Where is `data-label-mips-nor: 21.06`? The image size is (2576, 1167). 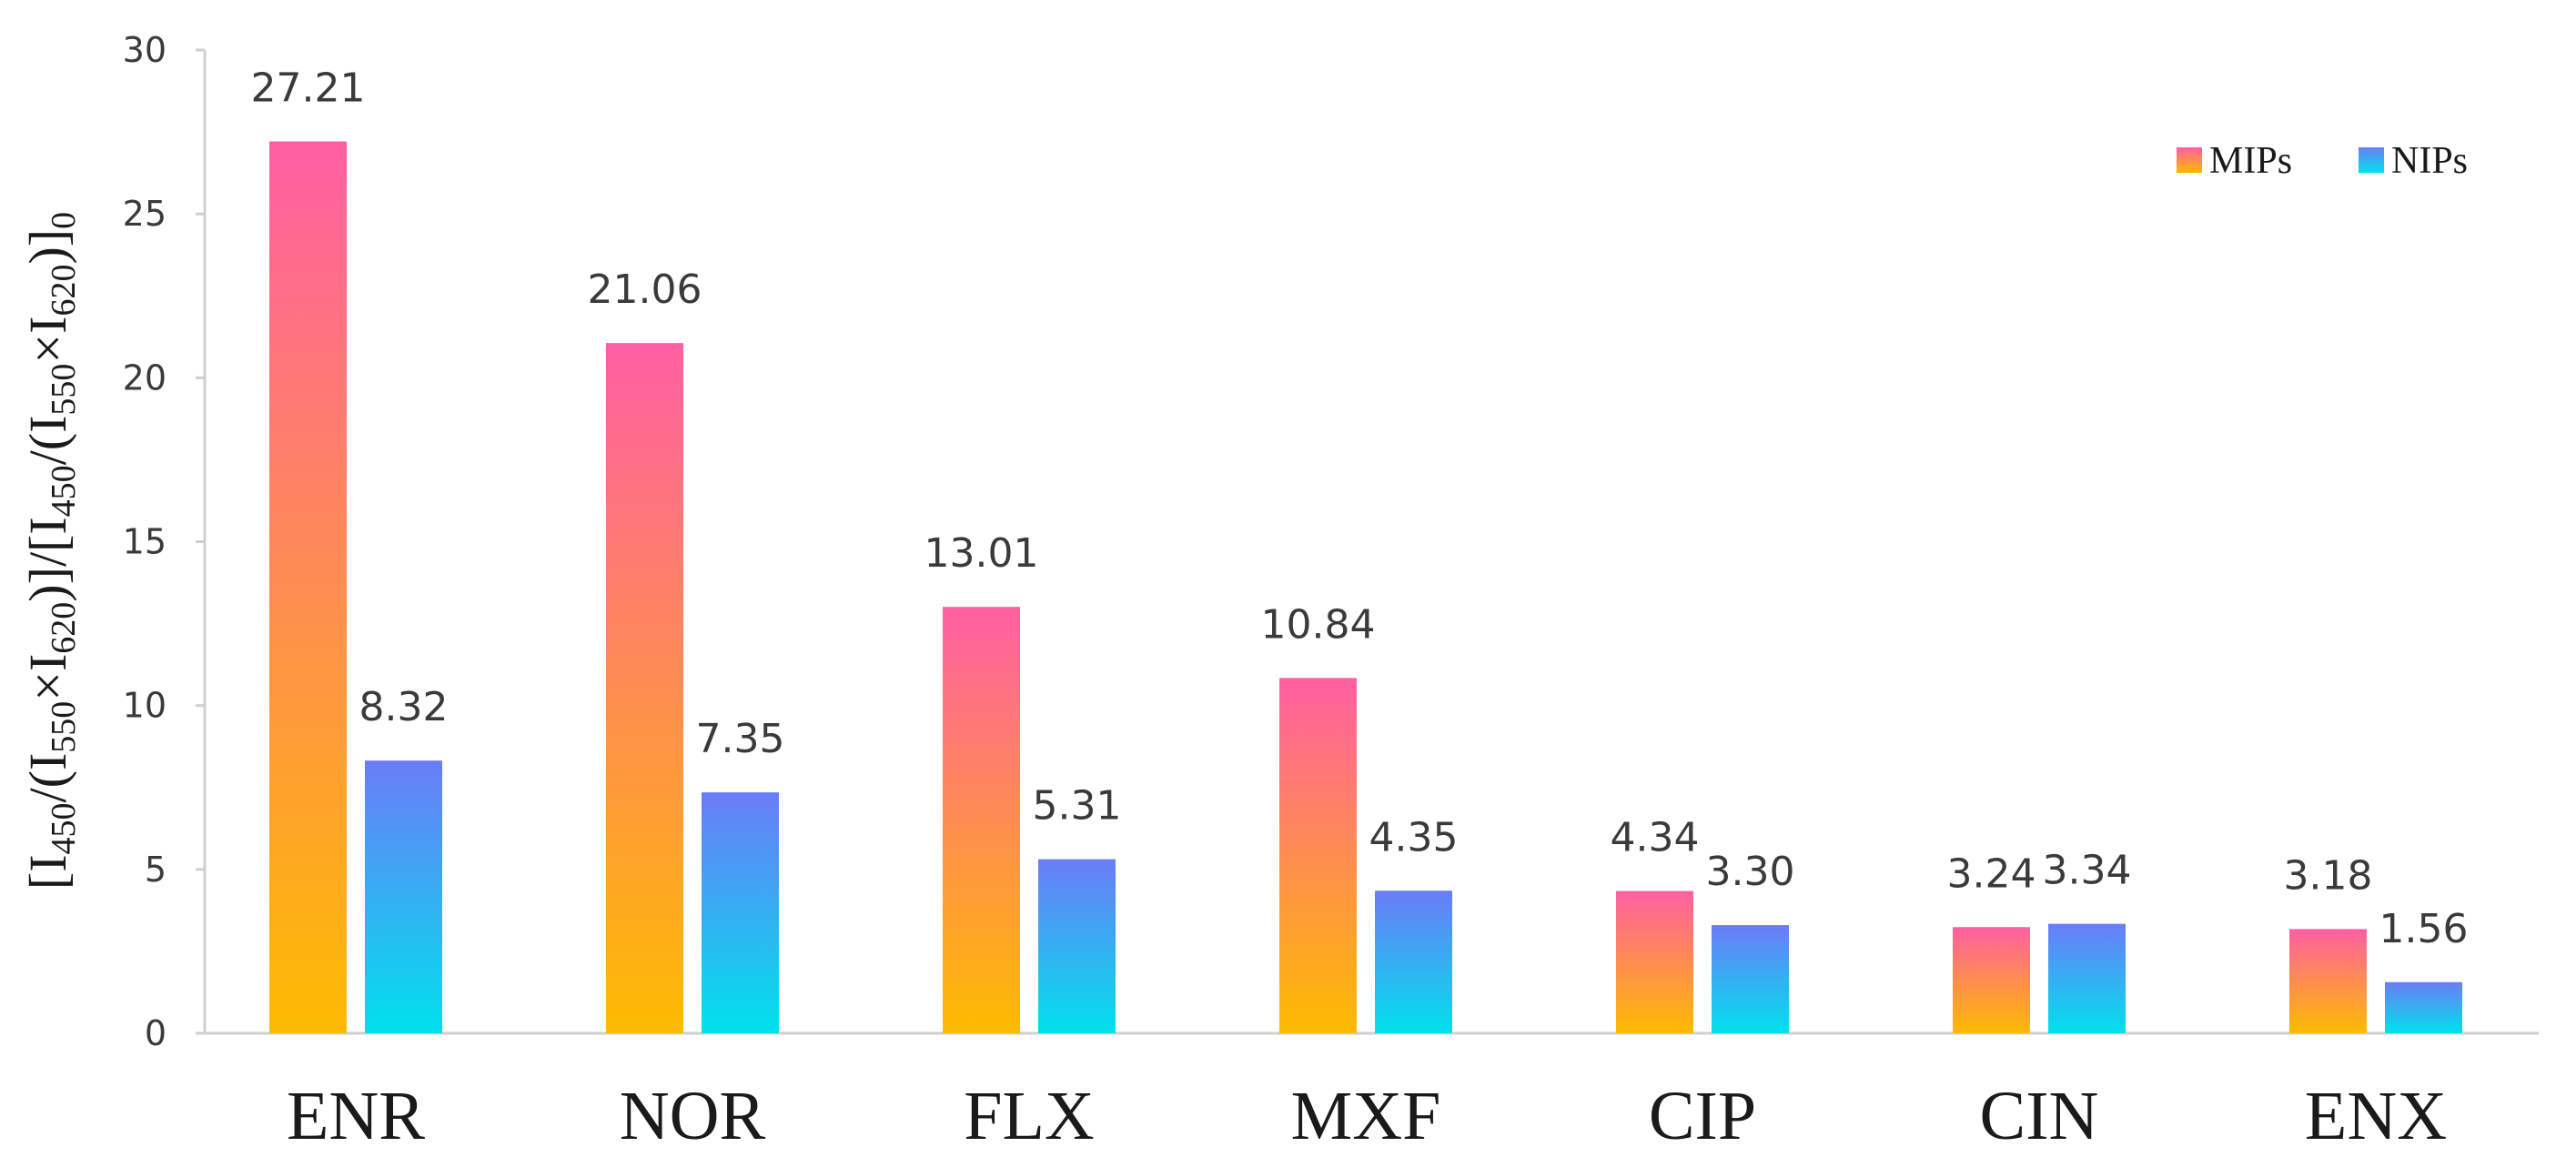 data-label-mips-nor: 21.06 is located at coordinates (645, 290).